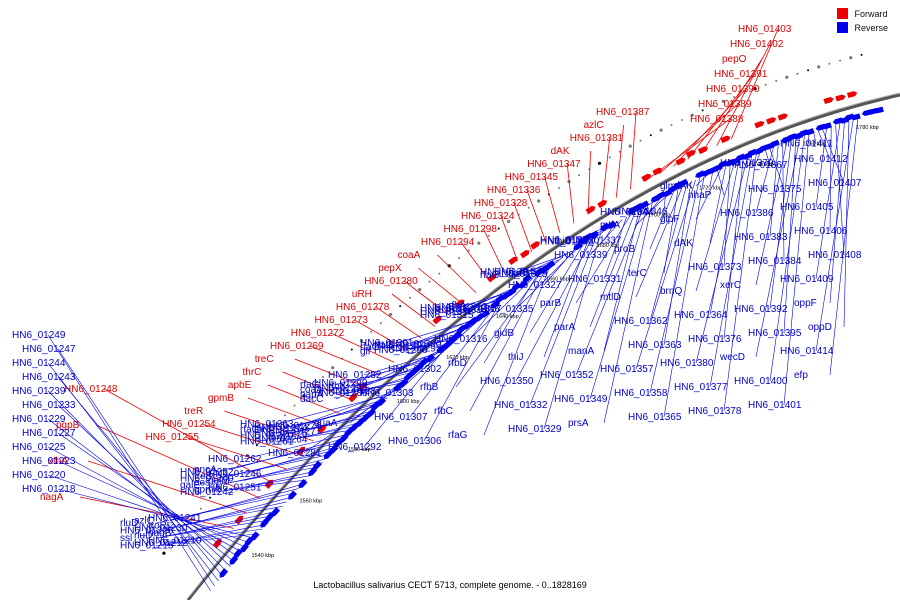 The height and width of the screenshot is (600, 900). What do you see at coordinates (659, 215) in the screenshot?
I see `scale-tick-label: 1700 kbp` at bounding box center [659, 215].